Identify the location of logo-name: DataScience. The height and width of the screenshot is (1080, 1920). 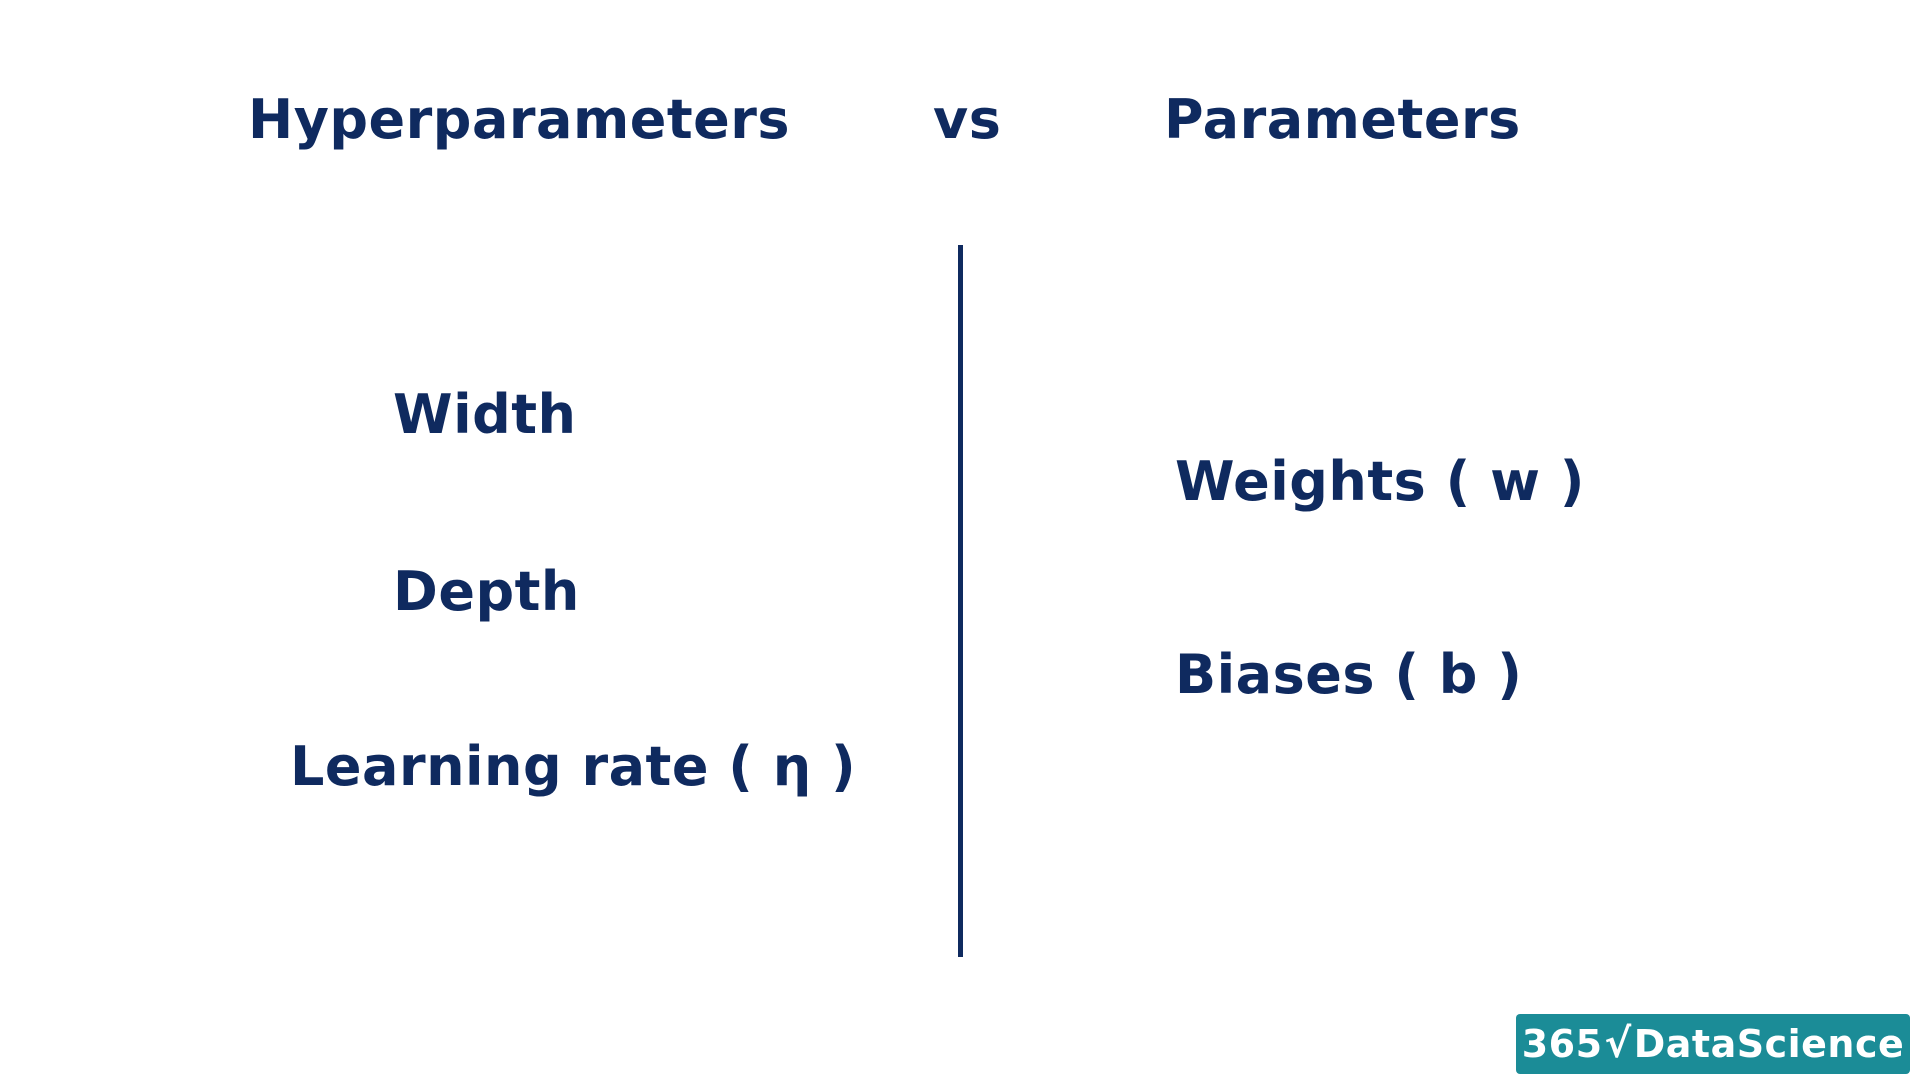
(1769, 1044).